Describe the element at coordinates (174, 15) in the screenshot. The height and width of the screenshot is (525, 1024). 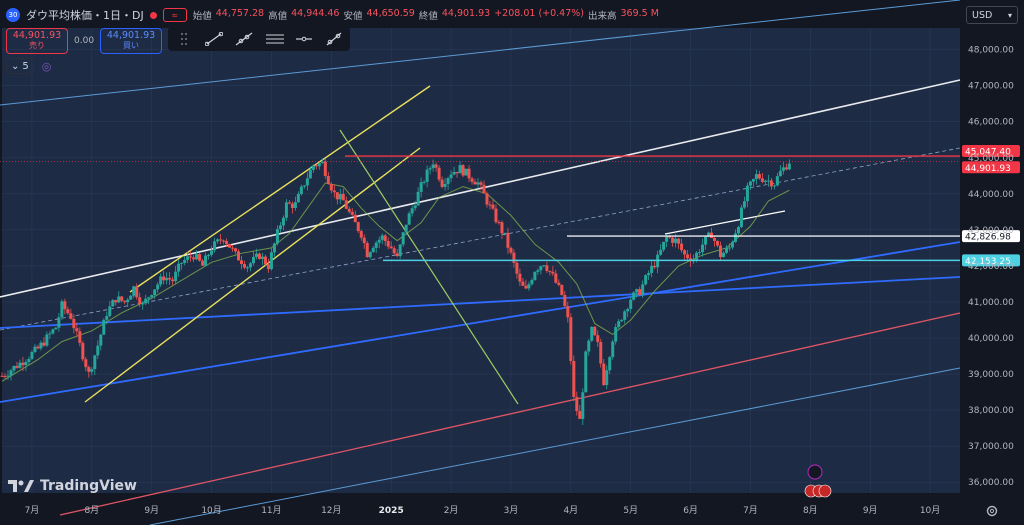
I see `market-status-icon: ≈` at that location.